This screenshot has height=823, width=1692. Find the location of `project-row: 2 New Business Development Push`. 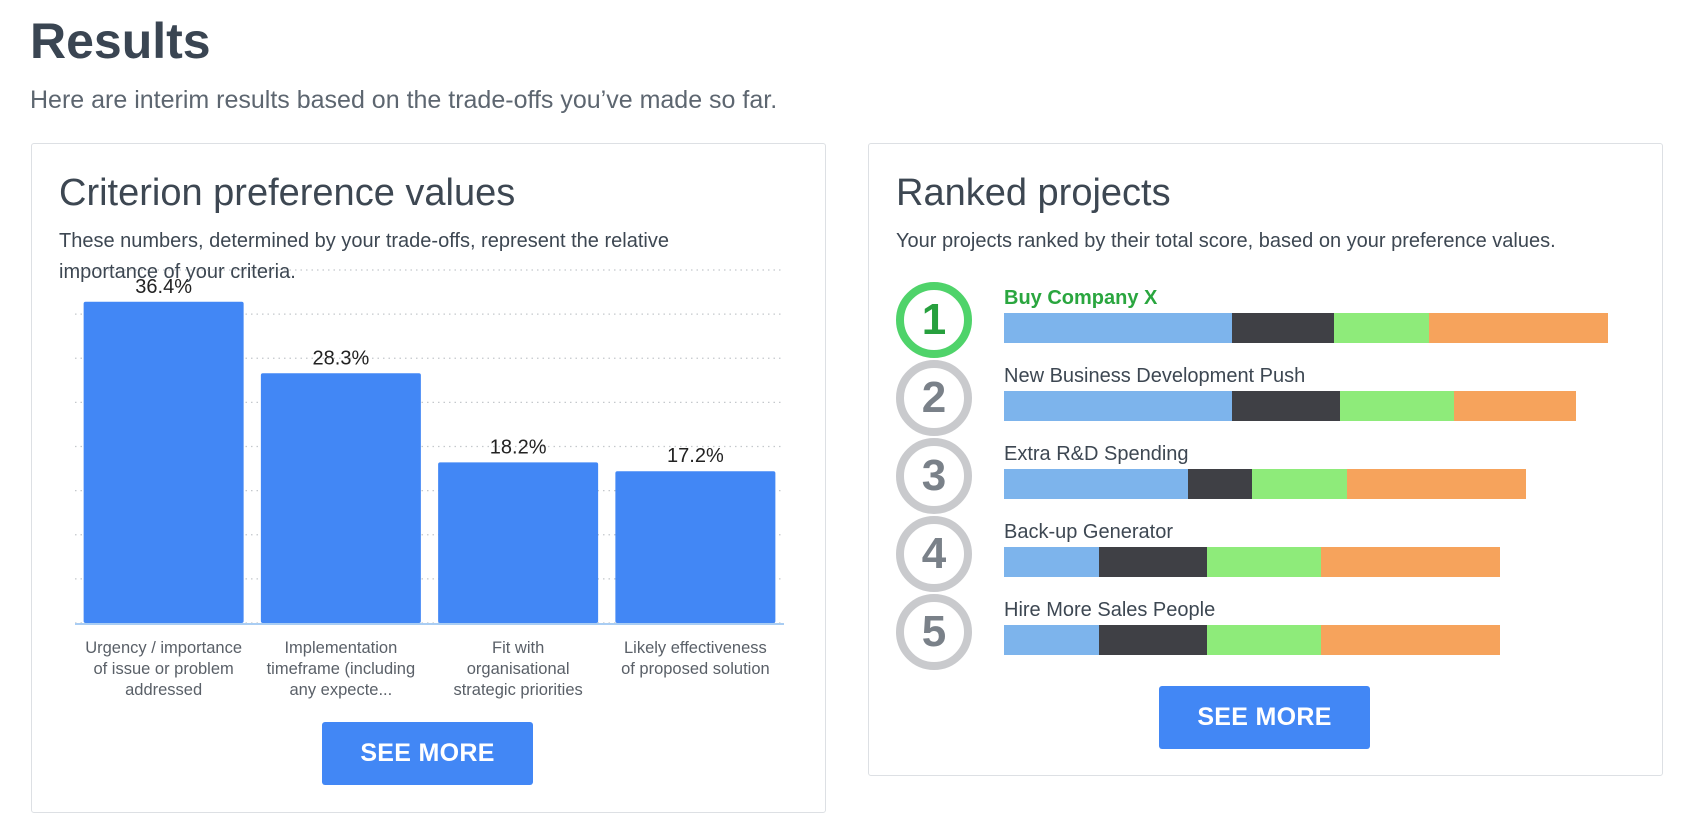

project-row: 2 New Business Development Push is located at coordinates (1266, 398).